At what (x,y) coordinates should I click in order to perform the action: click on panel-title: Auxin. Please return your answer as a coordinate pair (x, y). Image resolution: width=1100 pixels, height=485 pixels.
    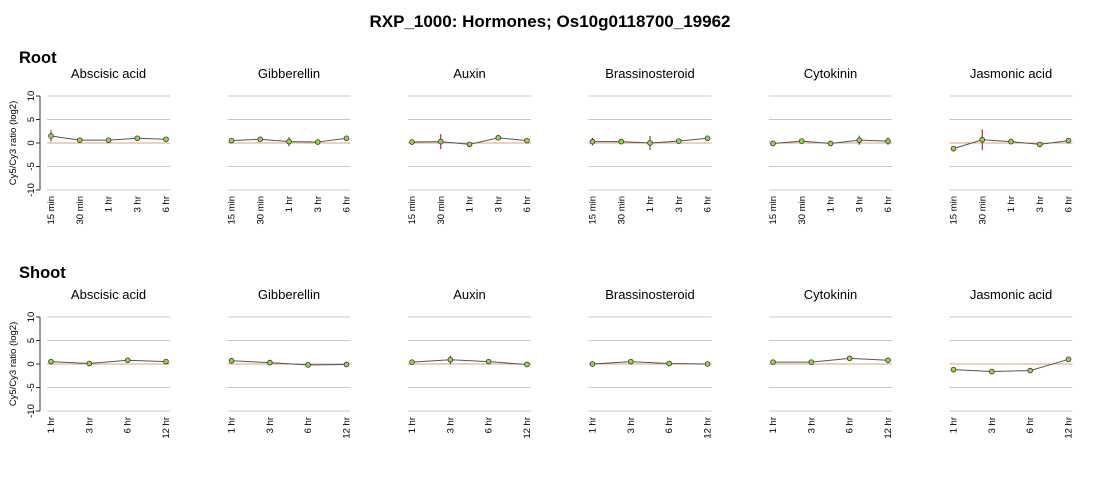
    Looking at the image, I should click on (469, 73).